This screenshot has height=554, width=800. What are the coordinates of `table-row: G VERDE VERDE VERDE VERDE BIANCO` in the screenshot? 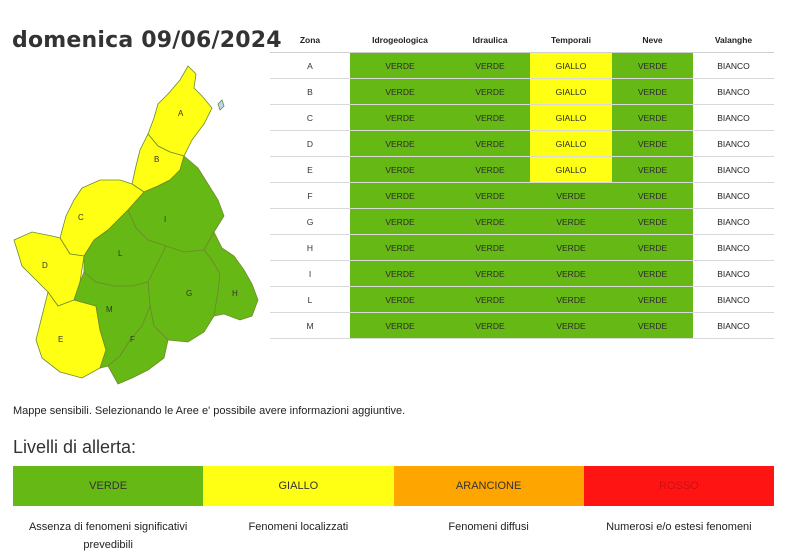 It's located at (522, 221).